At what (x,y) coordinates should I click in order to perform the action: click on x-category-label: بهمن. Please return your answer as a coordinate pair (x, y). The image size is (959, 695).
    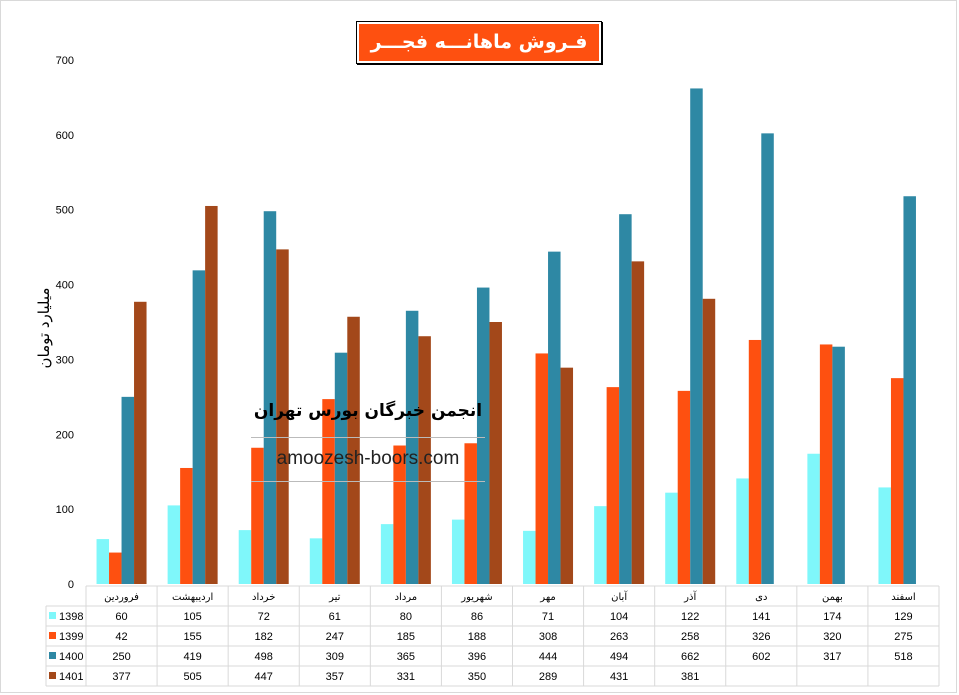
    Looking at the image, I should click on (832, 597).